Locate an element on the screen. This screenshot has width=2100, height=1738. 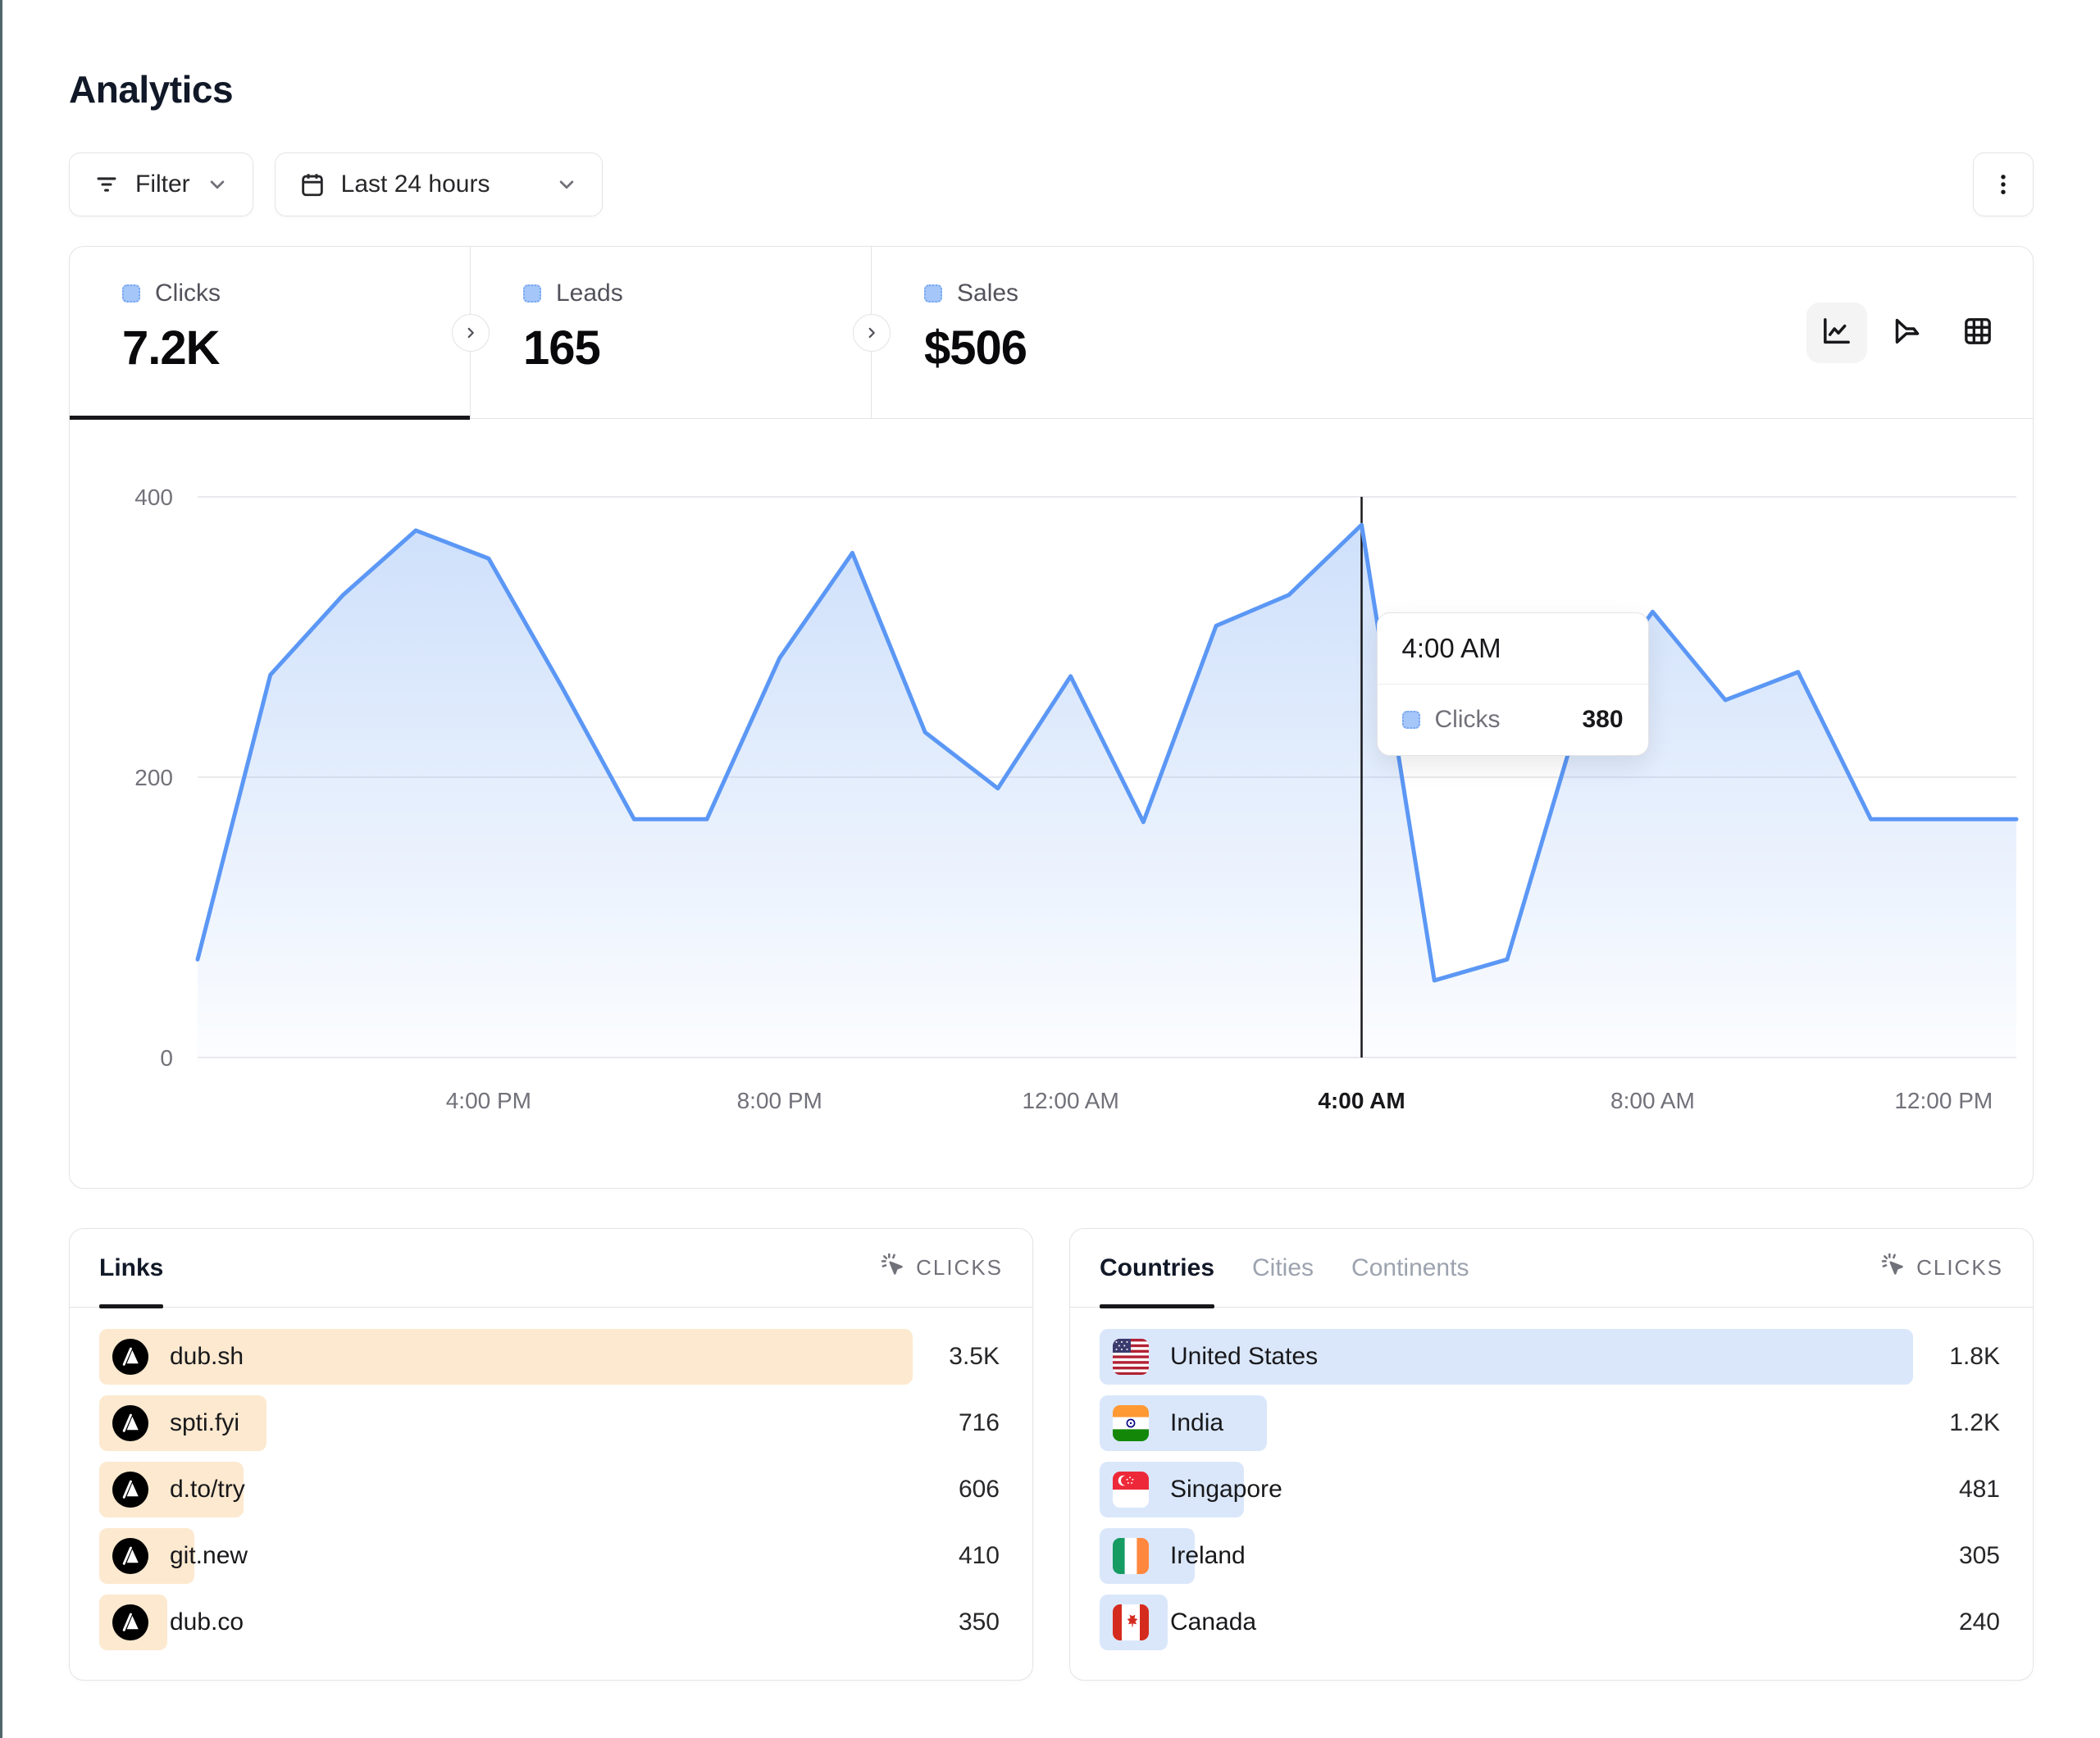
link-row: dub.co 350 is located at coordinates (551, 1622).